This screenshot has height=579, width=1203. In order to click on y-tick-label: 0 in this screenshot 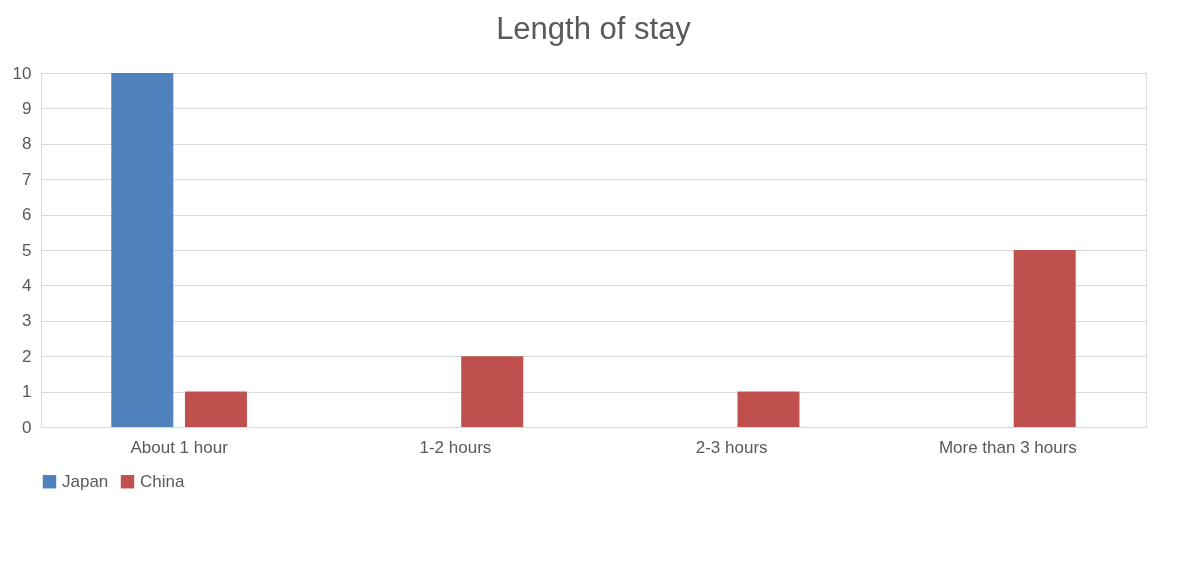, I will do `click(27, 427)`.